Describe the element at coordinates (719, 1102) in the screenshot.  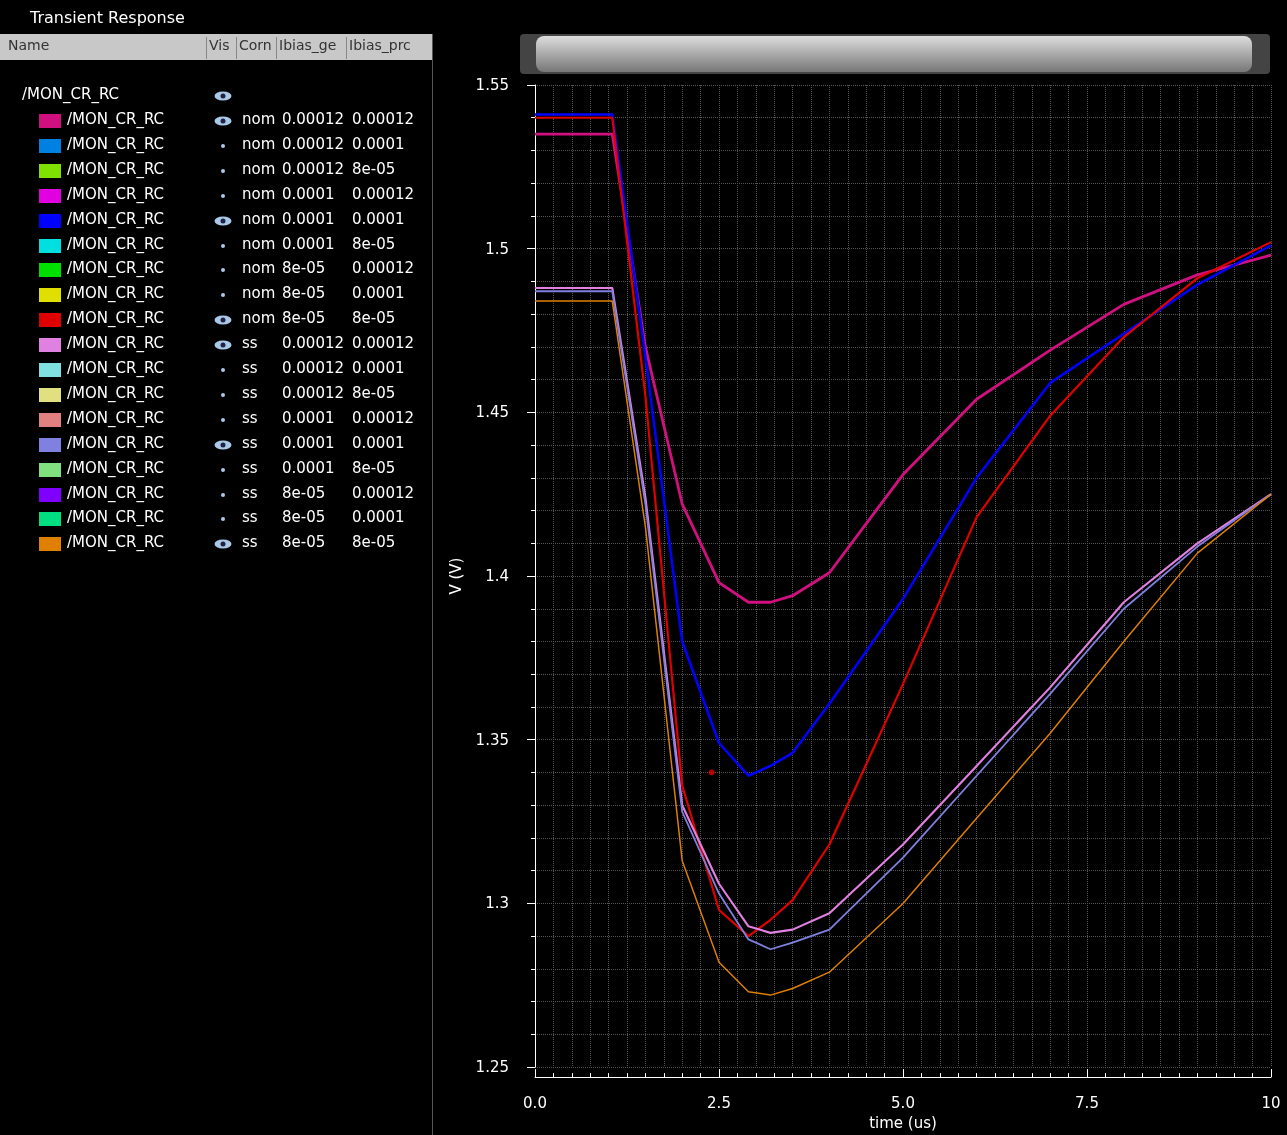
I see `x-tick-label: 2.5` at that location.